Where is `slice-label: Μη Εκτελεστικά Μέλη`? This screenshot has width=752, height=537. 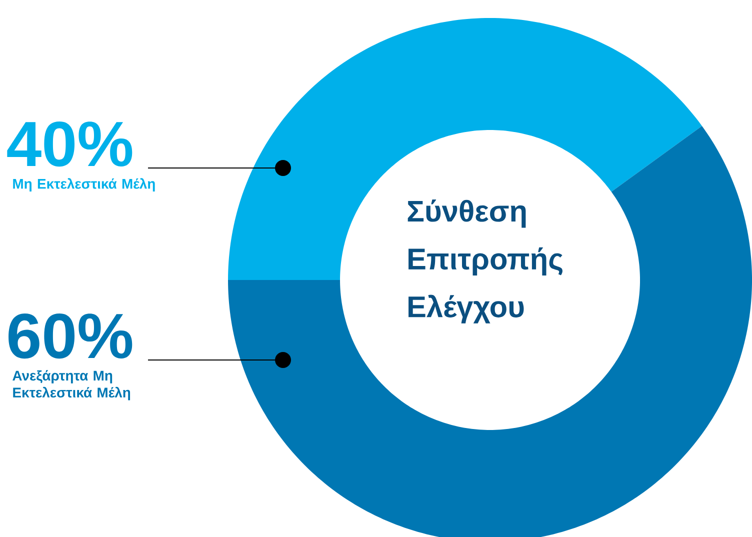
slice-label: Μη Εκτελεστικά Μέλη is located at coordinates (84, 185).